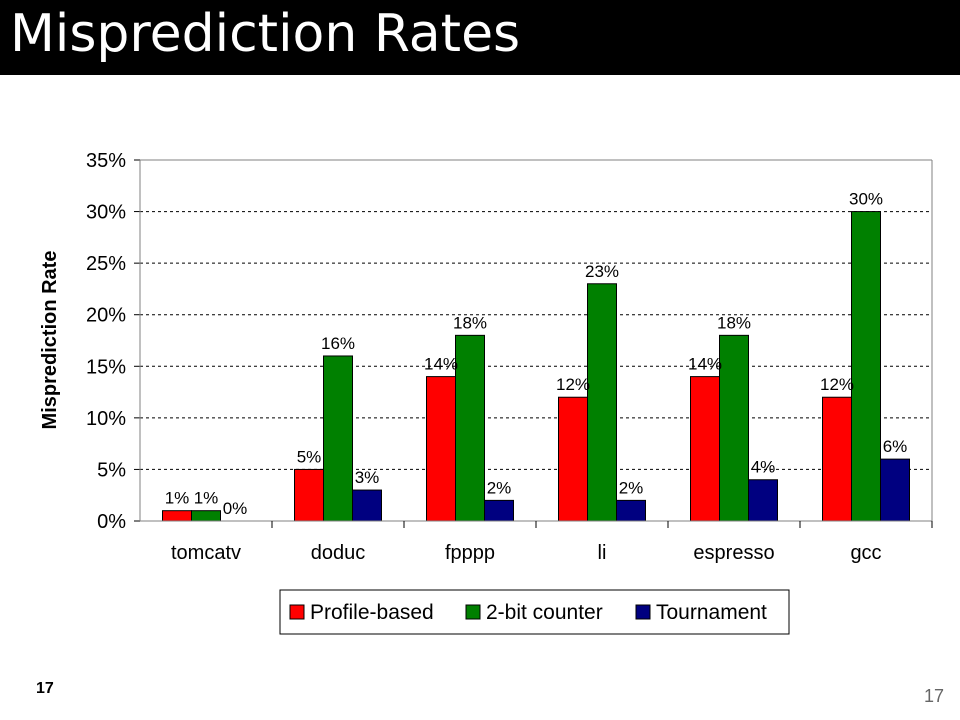 The width and height of the screenshot is (960, 720). Describe the element at coordinates (45, 688) in the screenshot. I see `slide-number-left: 17` at that location.